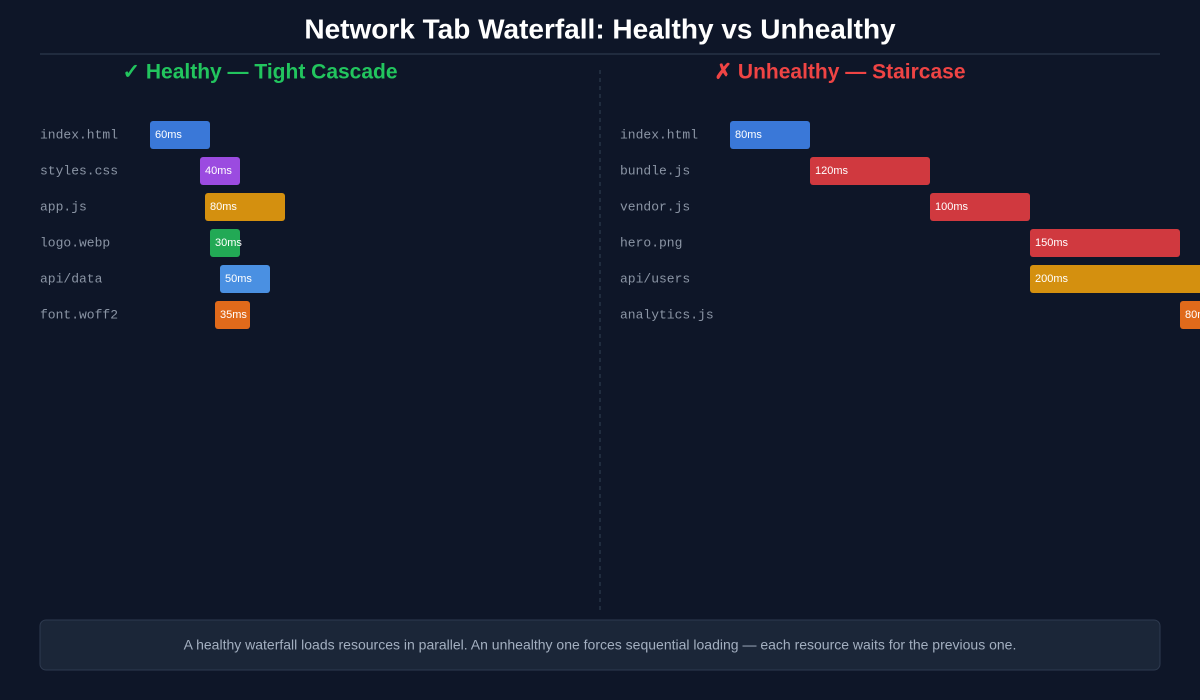 The height and width of the screenshot is (700, 1200). What do you see at coordinates (655, 170) in the screenshot?
I see `resource-name: bundle.js` at bounding box center [655, 170].